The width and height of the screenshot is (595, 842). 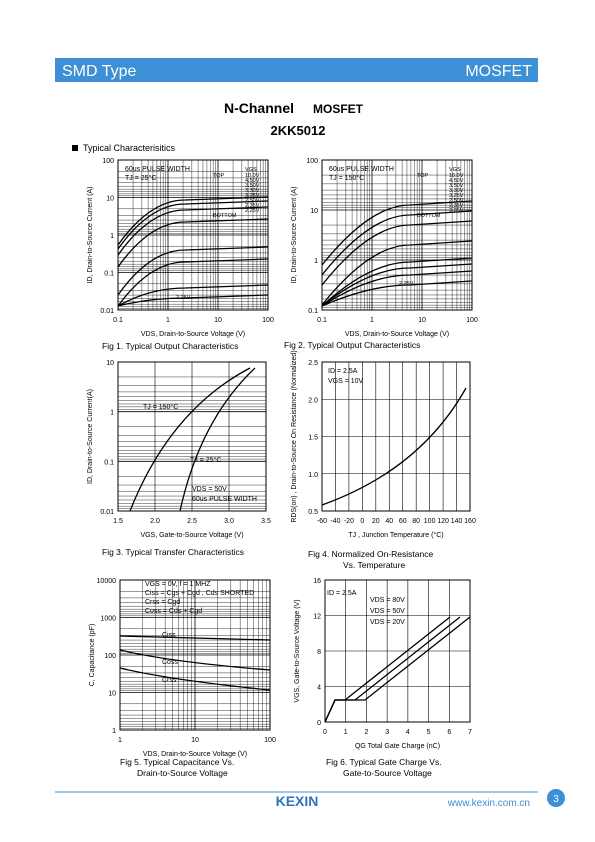 What do you see at coordinates (317, 581) in the screenshot?
I see `y-tick-label: 16` at bounding box center [317, 581].